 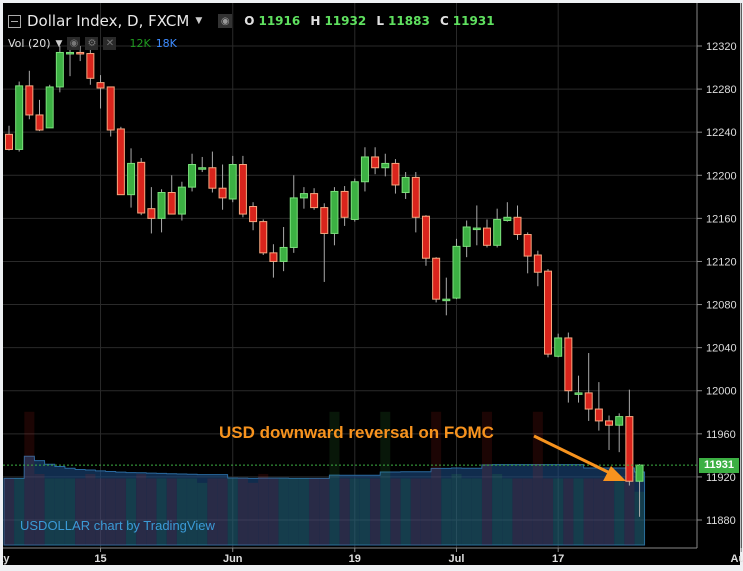 I want to click on volume-label: Vol (20), so click(x=29, y=43).